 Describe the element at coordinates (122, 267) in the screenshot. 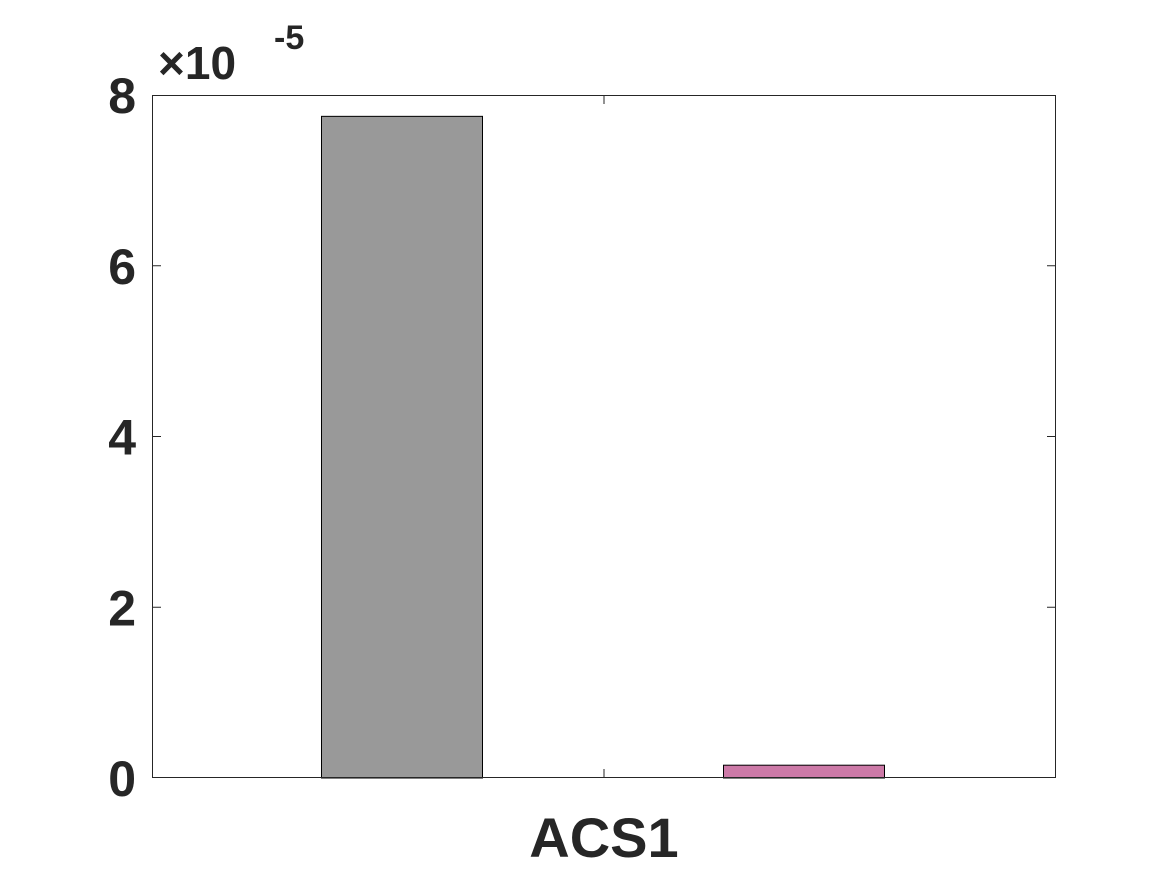

I see `y-tick-label: 6` at that location.